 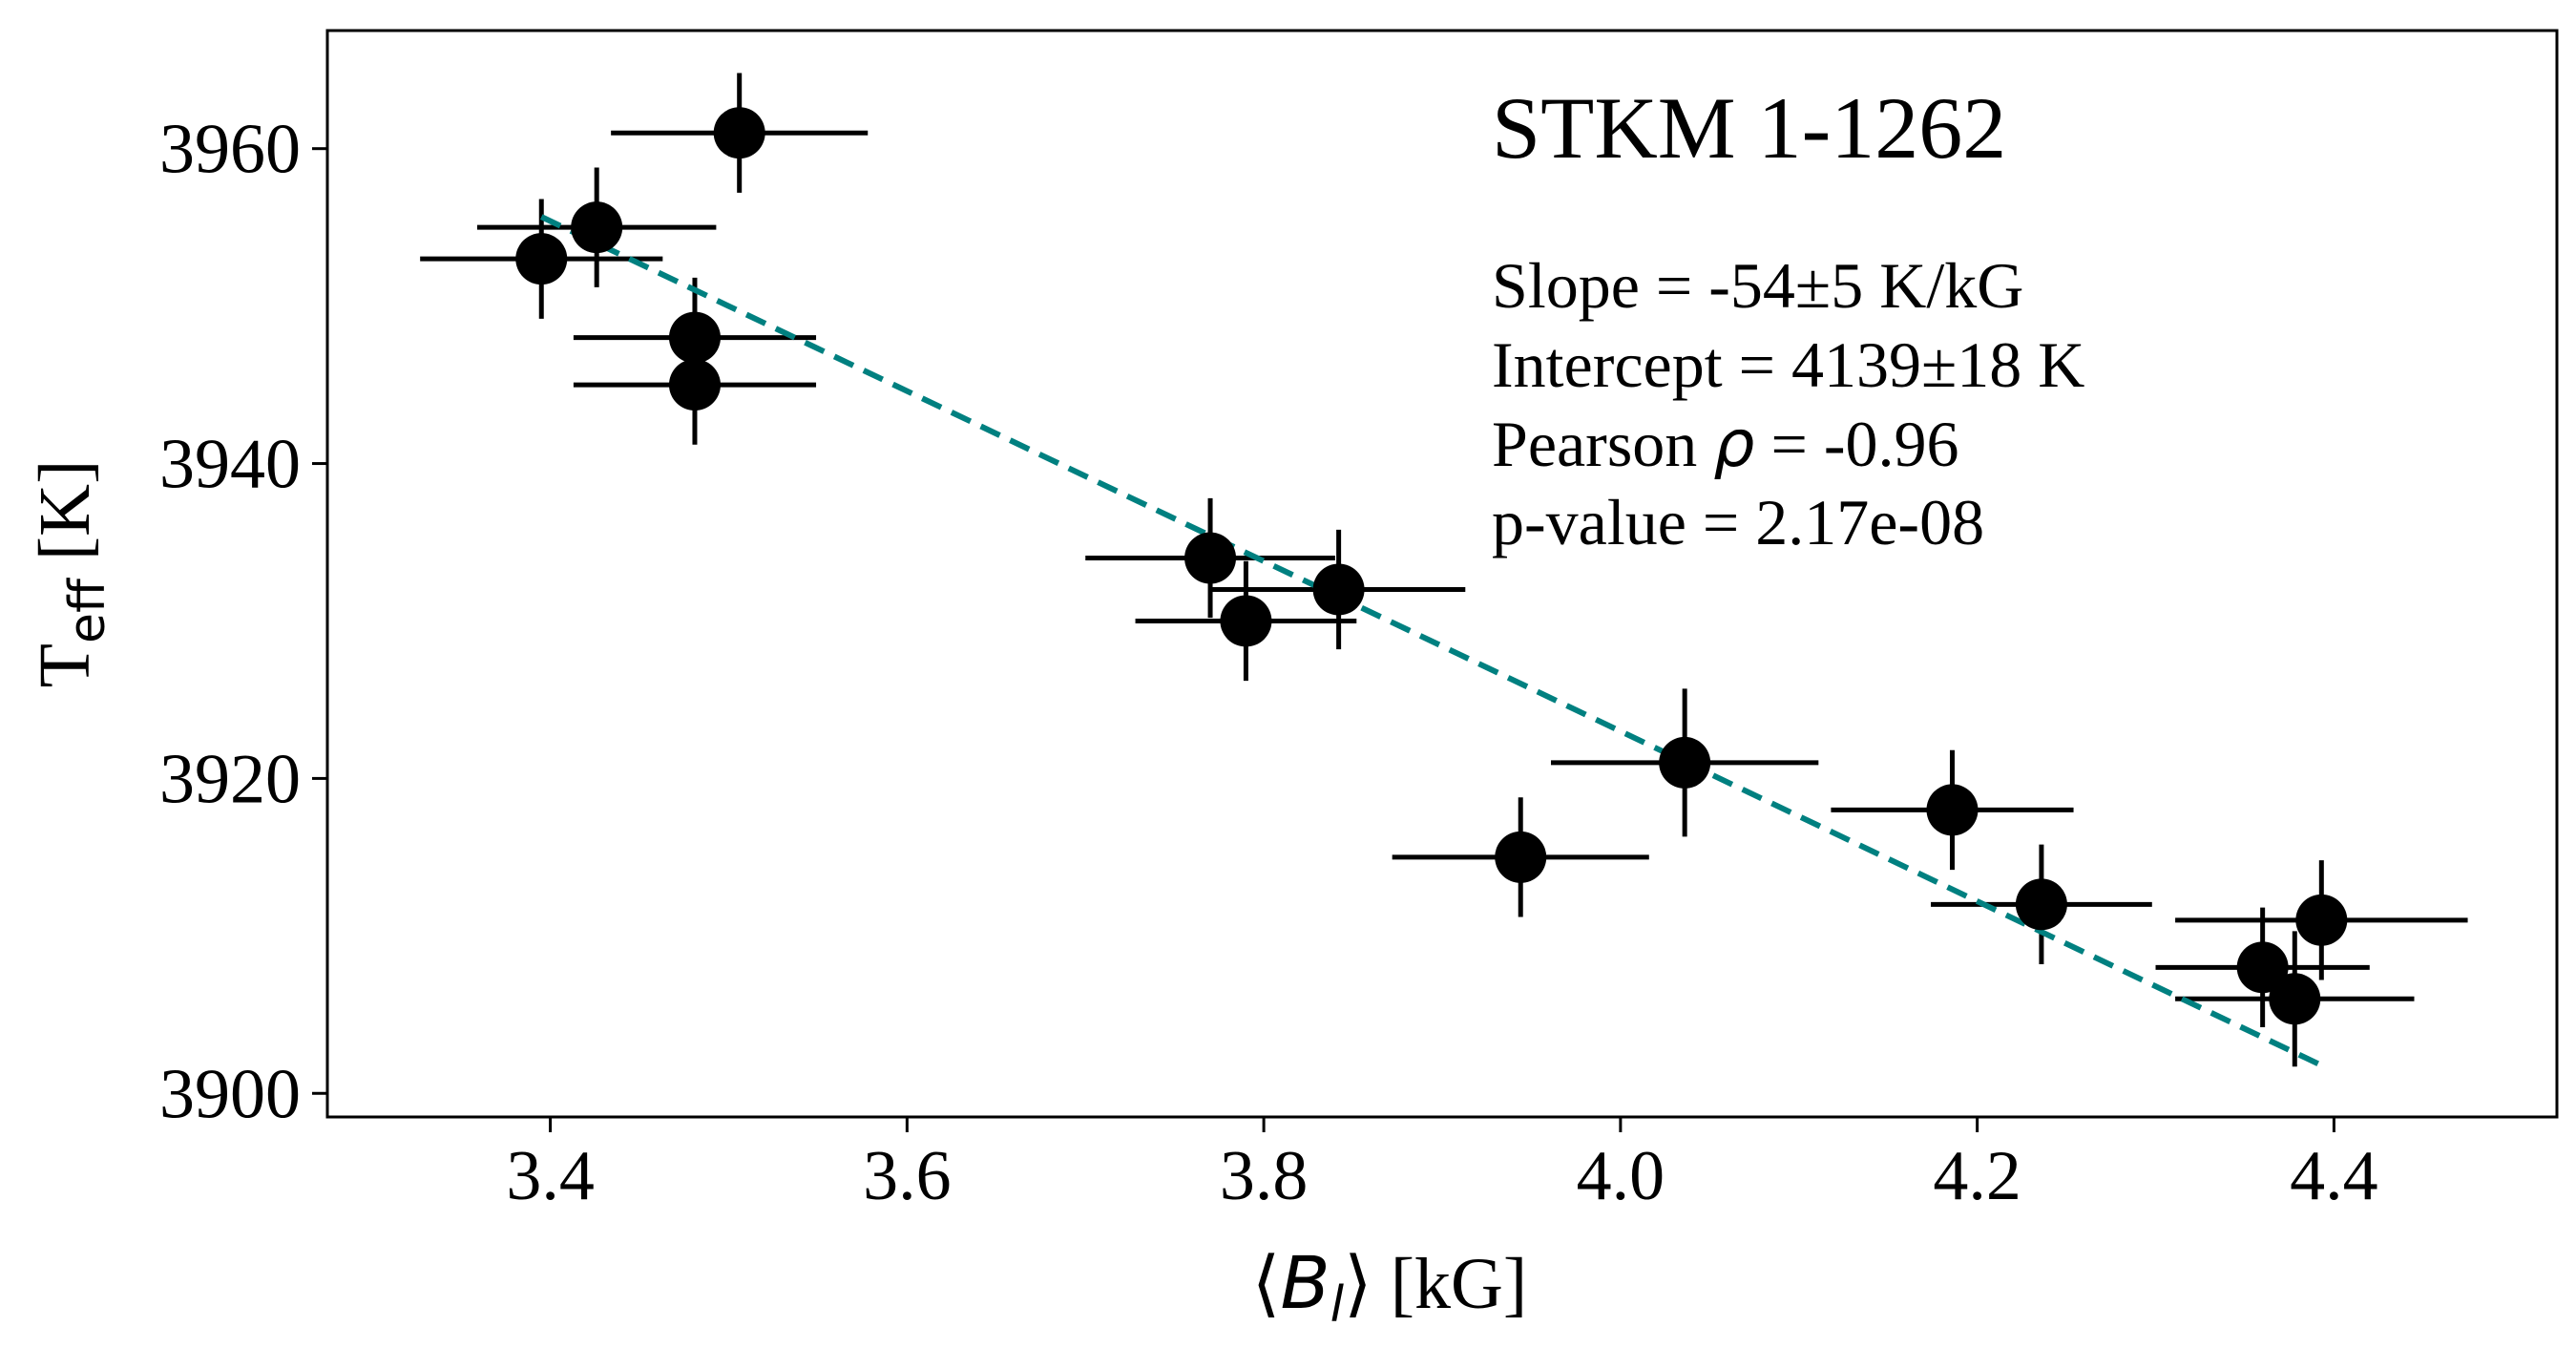 What do you see at coordinates (1977, 1176) in the screenshot?
I see `x-tick-label: 4.2` at bounding box center [1977, 1176].